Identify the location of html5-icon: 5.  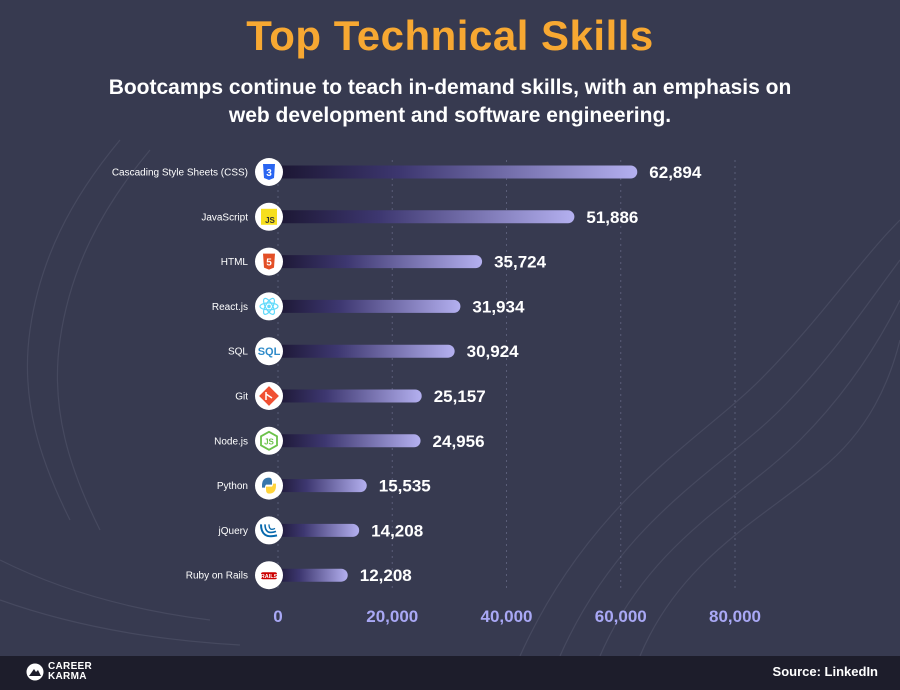
(269, 261).